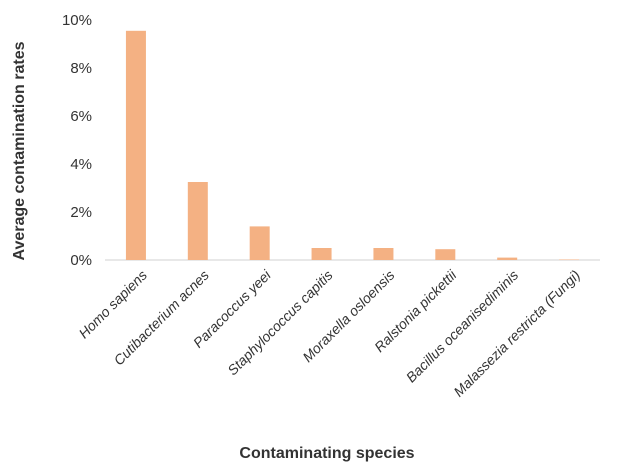  I want to click on x-tick-label: Bacillus oceanisediminis, so click(462, 326).